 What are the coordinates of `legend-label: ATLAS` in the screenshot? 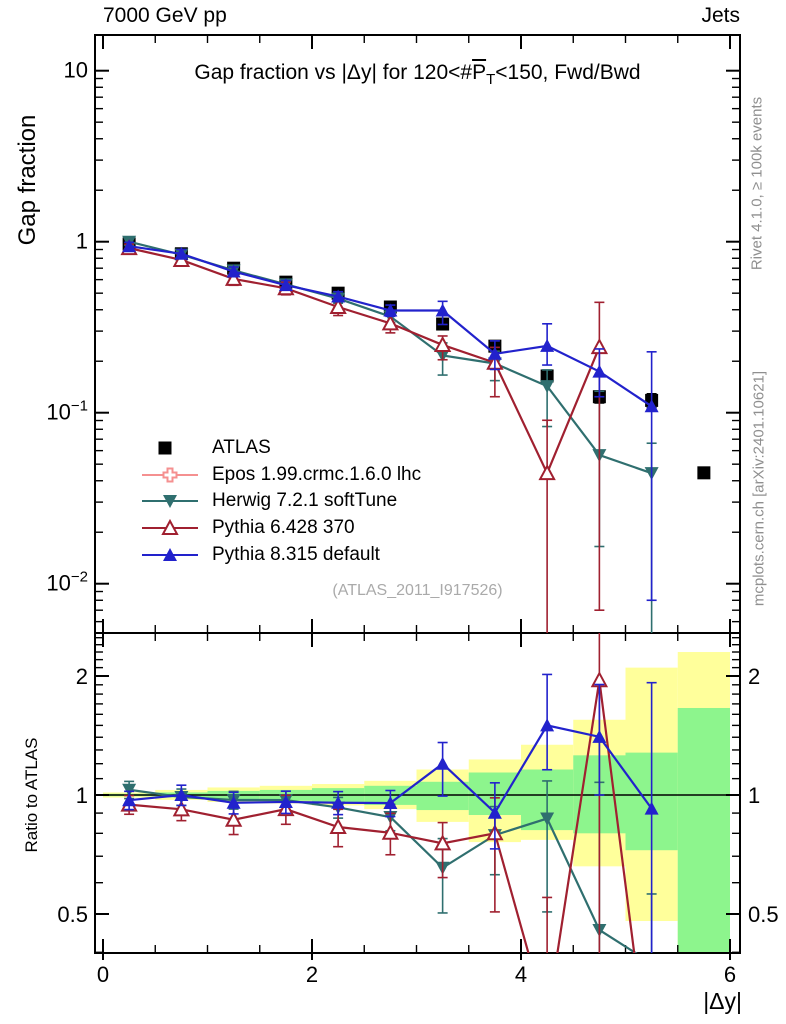 It's located at (241, 447).